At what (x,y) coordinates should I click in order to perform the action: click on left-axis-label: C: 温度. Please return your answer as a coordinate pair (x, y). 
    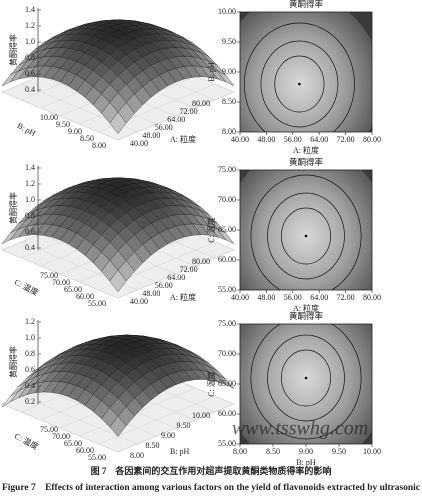
    Looking at the image, I should click on (26, 287).